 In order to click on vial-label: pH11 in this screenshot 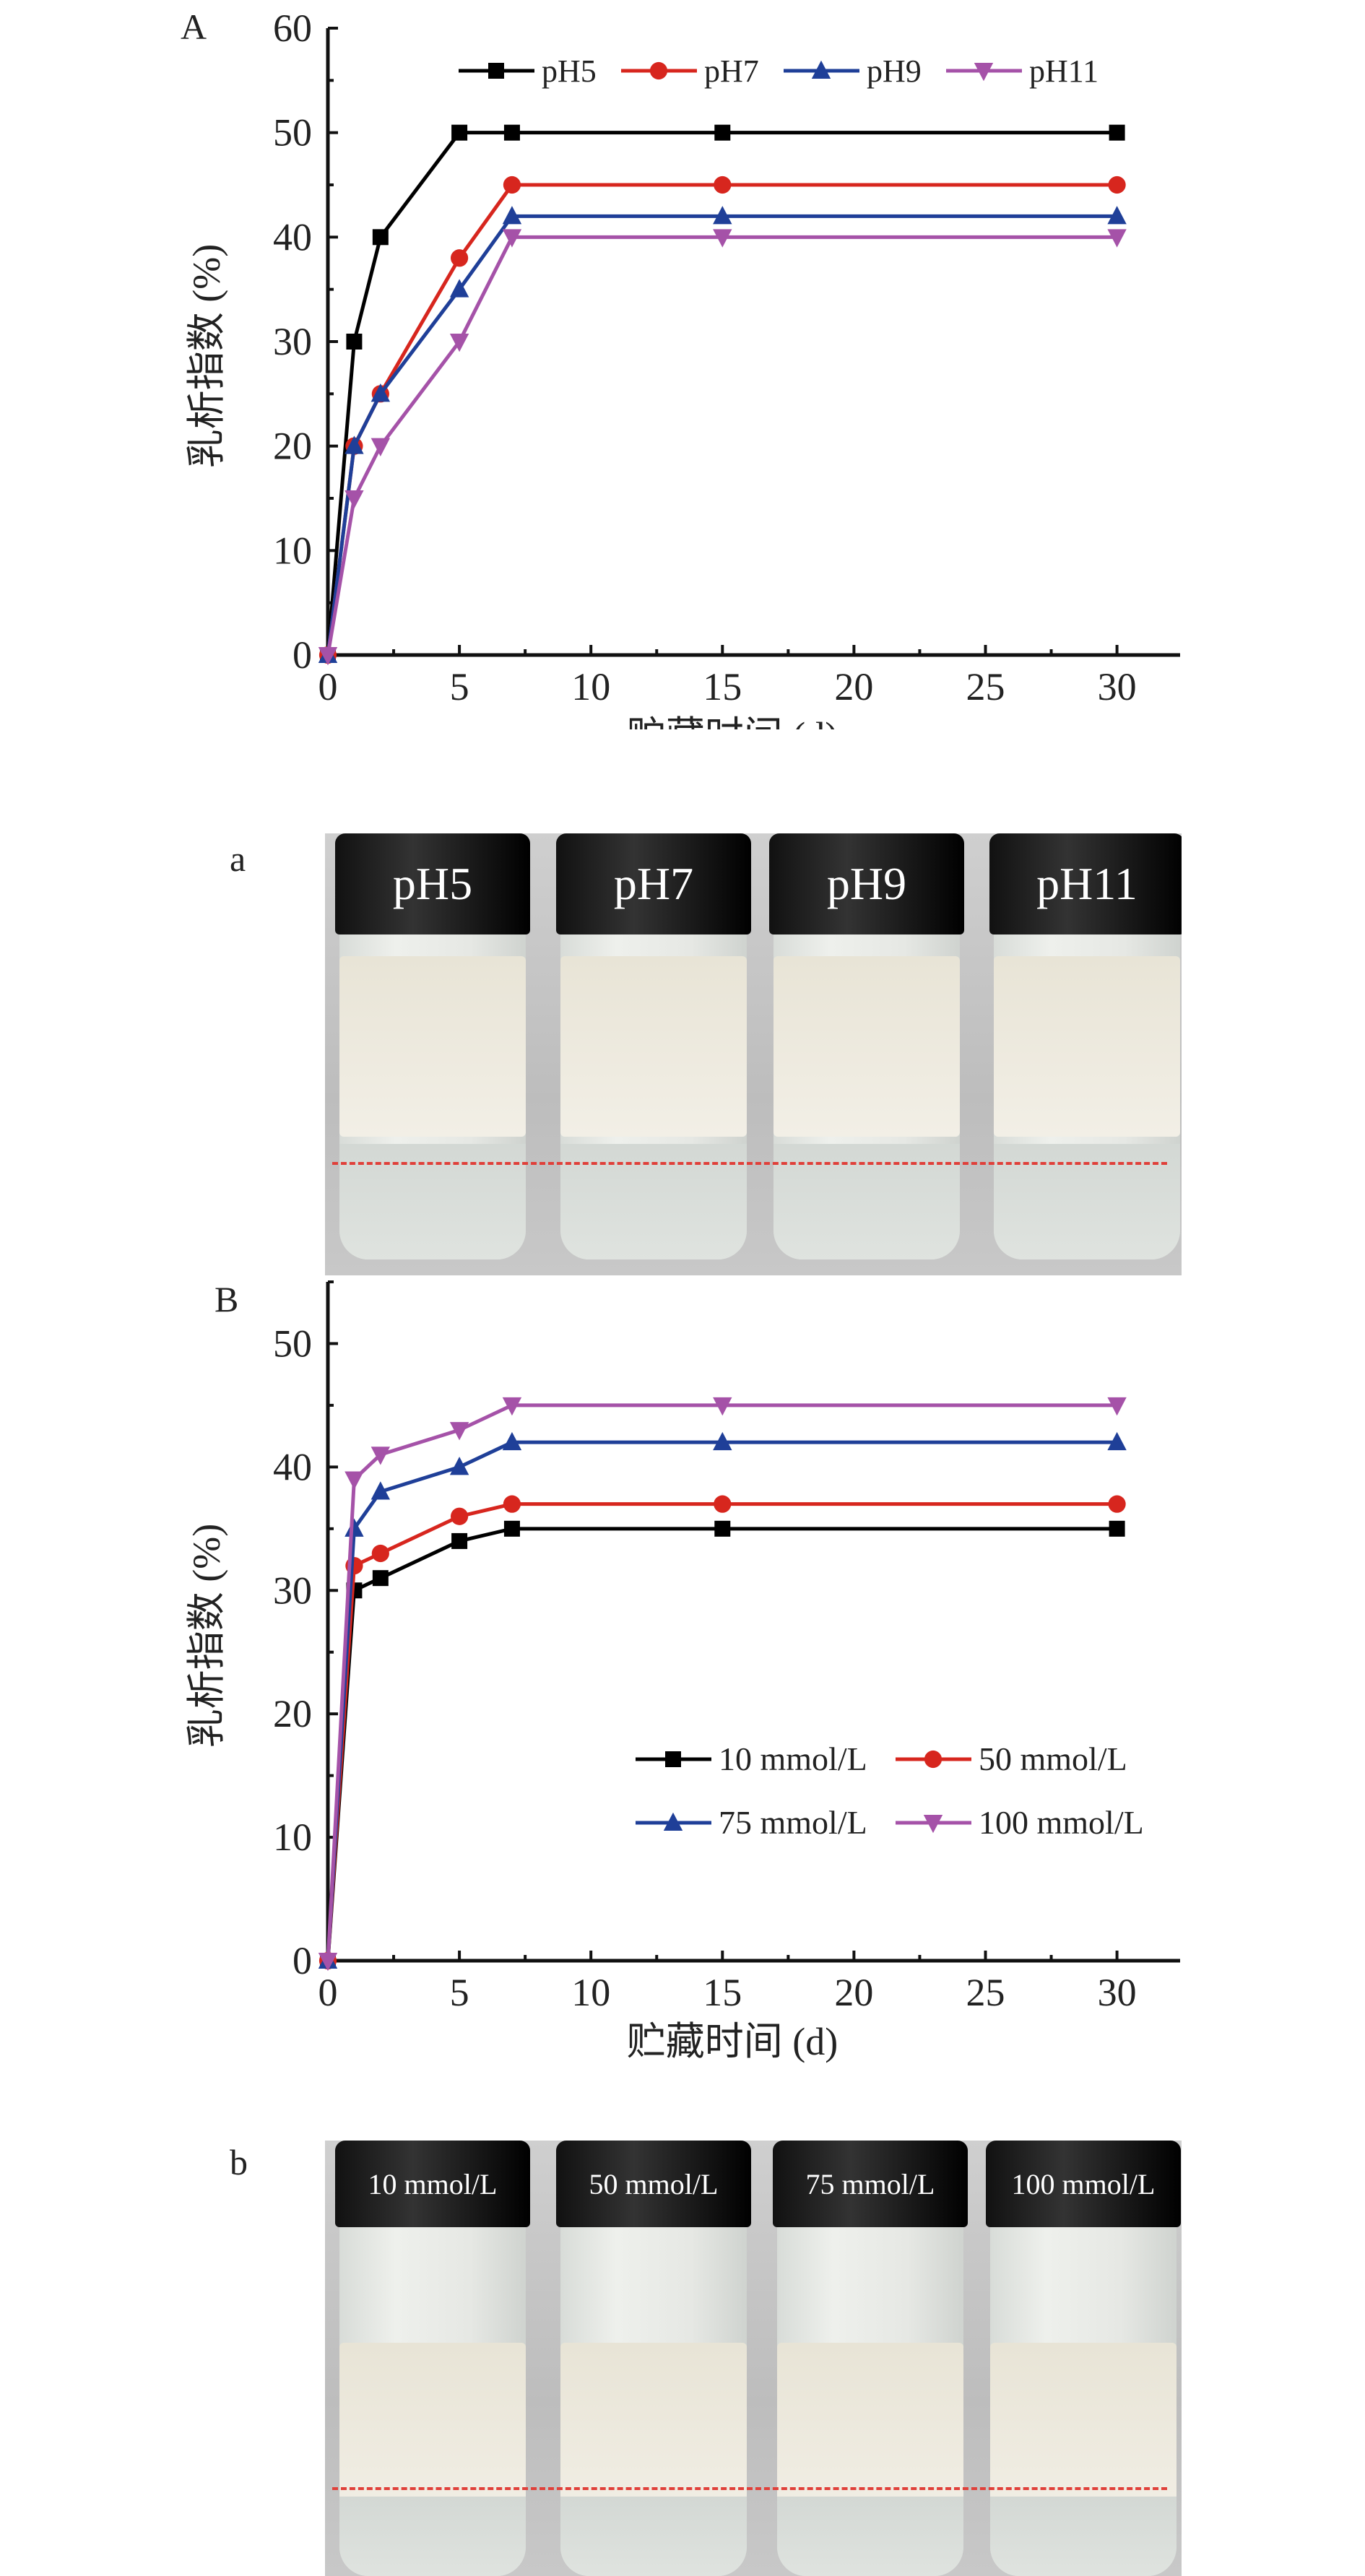, I will do `click(1087, 883)`.